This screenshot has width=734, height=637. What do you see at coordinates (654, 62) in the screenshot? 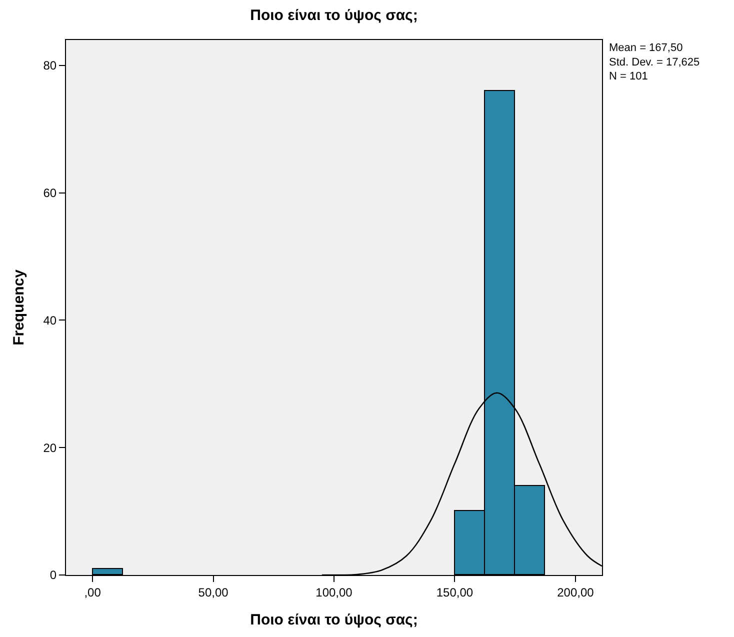
I see `text: Std. Dev. = 17,625` at bounding box center [654, 62].